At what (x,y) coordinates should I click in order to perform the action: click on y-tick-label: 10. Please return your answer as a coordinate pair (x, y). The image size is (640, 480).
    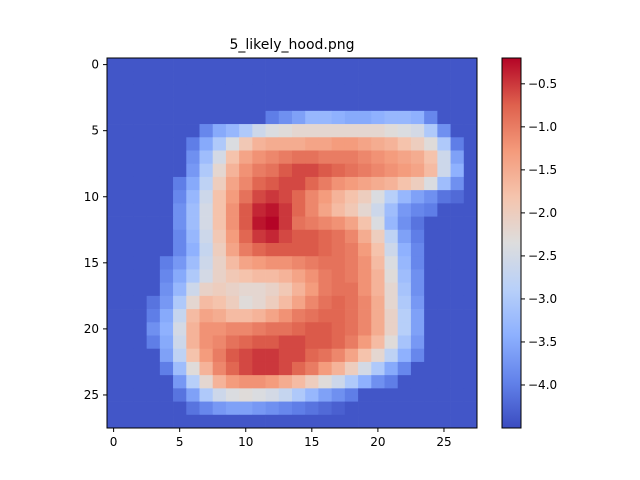
    Looking at the image, I should click on (91, 197).